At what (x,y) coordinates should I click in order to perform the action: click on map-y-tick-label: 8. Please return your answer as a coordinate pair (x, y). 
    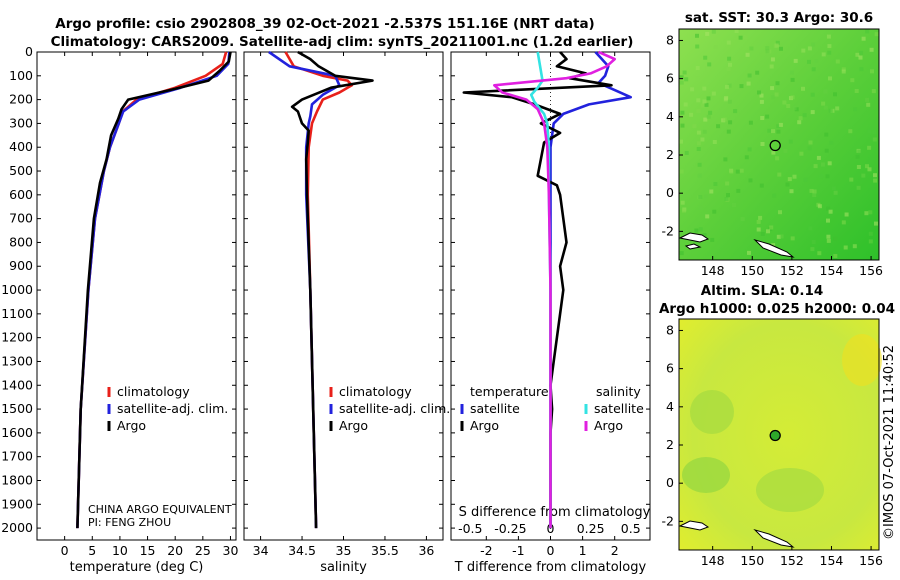
    Looking at the image, I should click on (670, 39).